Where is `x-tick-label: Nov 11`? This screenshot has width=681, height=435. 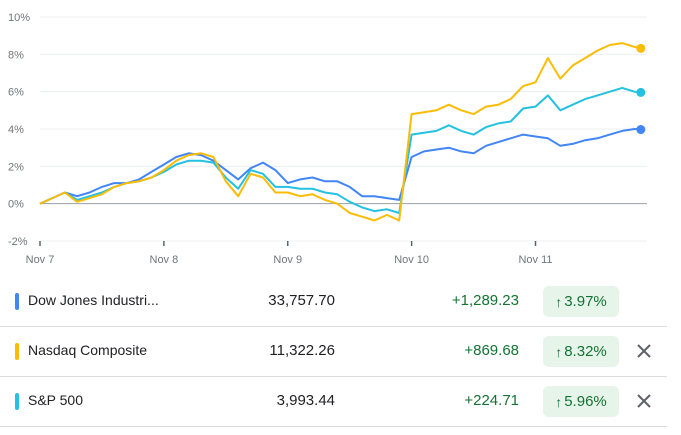 x-tick-label: Nov 11 is located at coordinates (535, 260).